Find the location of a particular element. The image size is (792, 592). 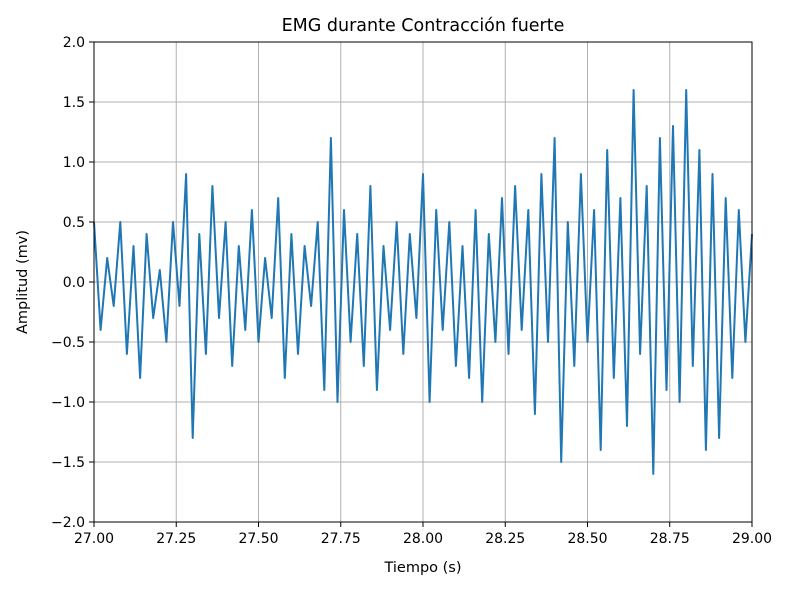

y-tick-label: −2.0 is located at coordinates (68, 523).